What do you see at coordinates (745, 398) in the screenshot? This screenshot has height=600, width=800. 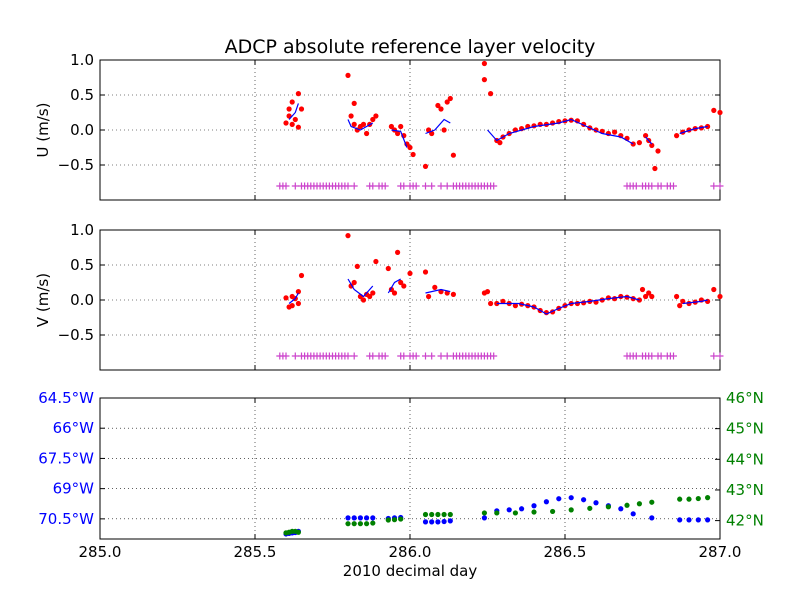 I see `latitude-tick-label: 46°N` at bounding box center [745, 398].